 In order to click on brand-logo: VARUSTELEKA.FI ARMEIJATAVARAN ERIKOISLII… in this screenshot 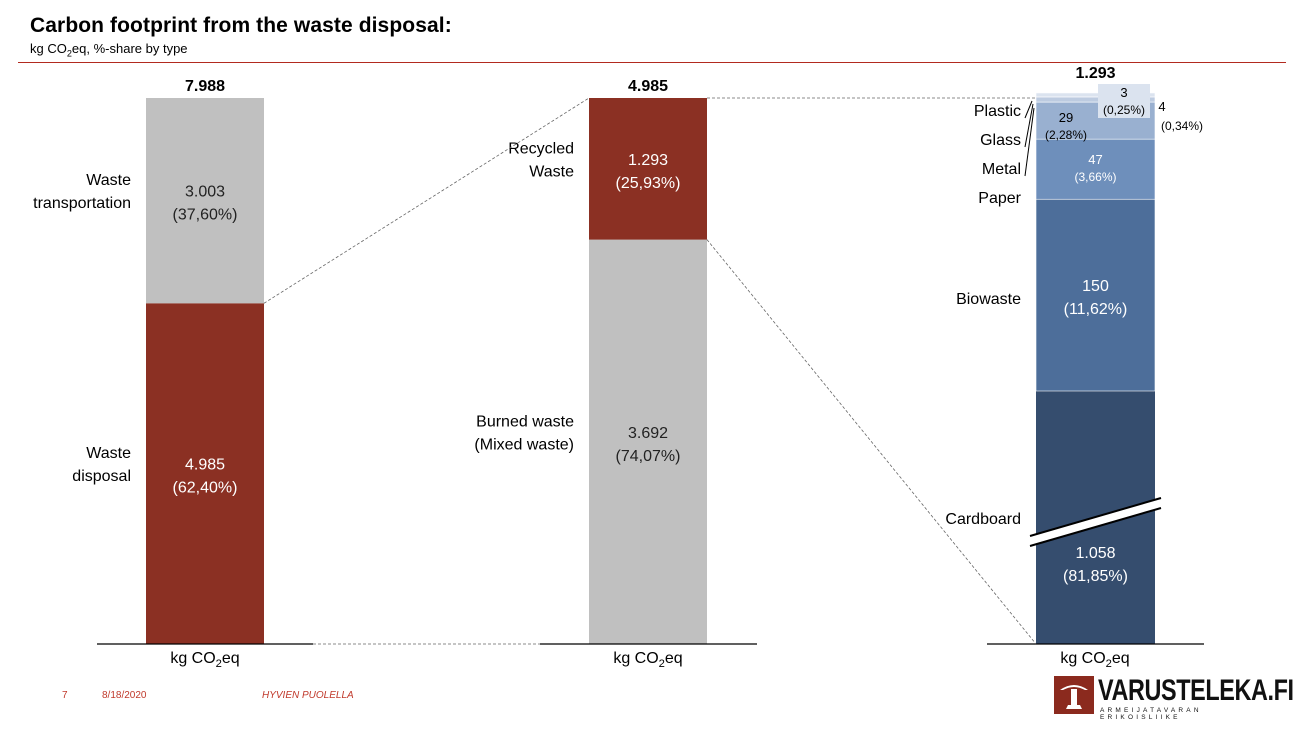, I will do `click(1174, 697)`.